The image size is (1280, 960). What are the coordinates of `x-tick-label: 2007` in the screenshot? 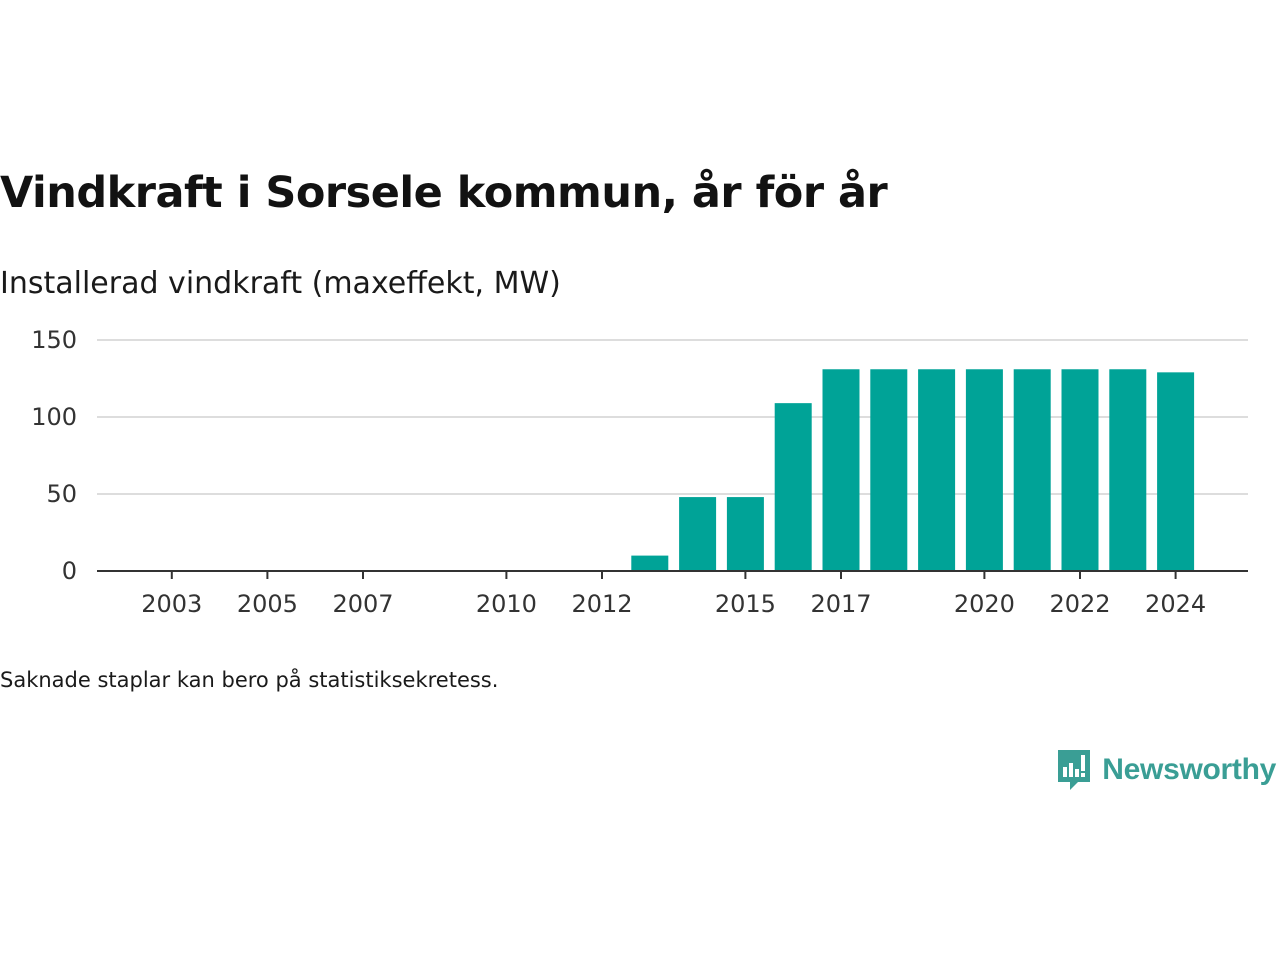 It's located at (362, 604).